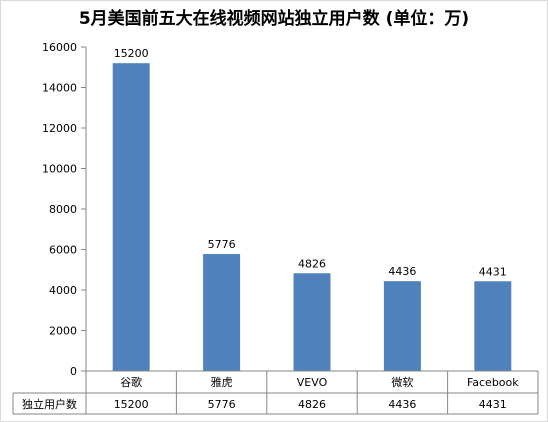 The image size is (548, 422). Describe the element at coordinates (312, 382) in the screenshot. I see `category-label: VEVO` at that location.